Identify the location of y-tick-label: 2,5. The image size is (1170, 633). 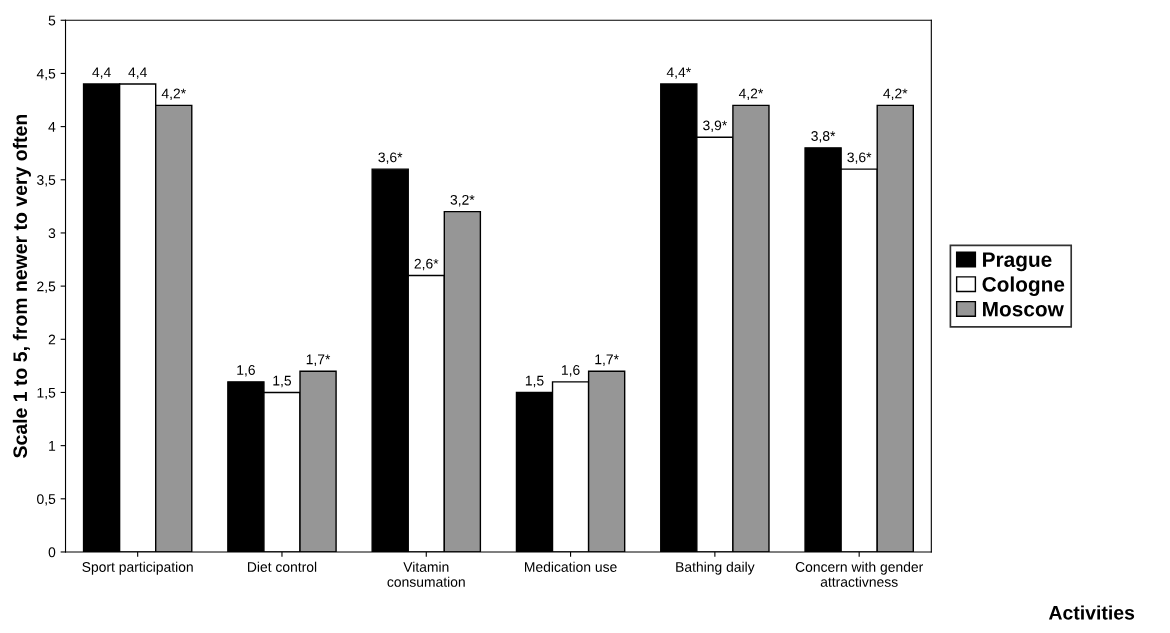
(46, 287).